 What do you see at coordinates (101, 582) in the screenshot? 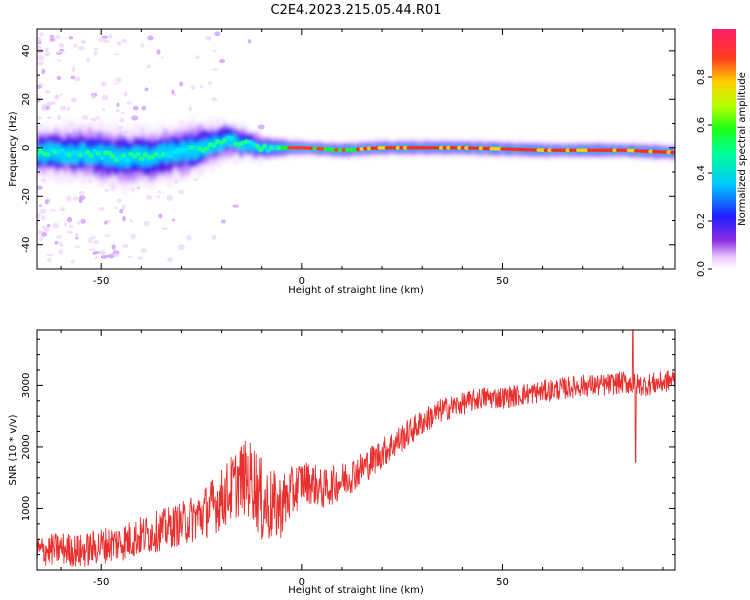
I see `snr-x-tick-label: -50` at bounding box center [101, 582].